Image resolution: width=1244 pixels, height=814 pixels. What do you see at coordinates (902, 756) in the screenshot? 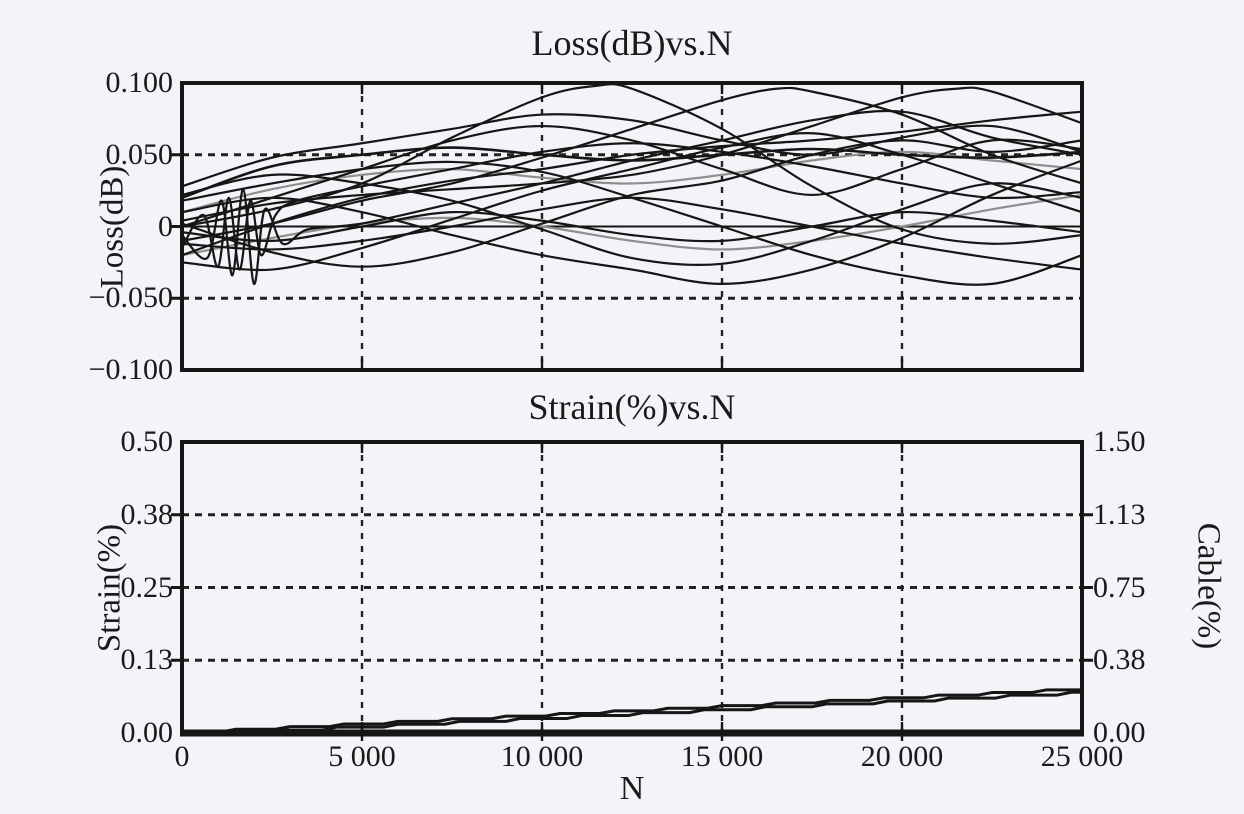
I see `x-tick-label: 20 000` at bounding box center [902, 756].